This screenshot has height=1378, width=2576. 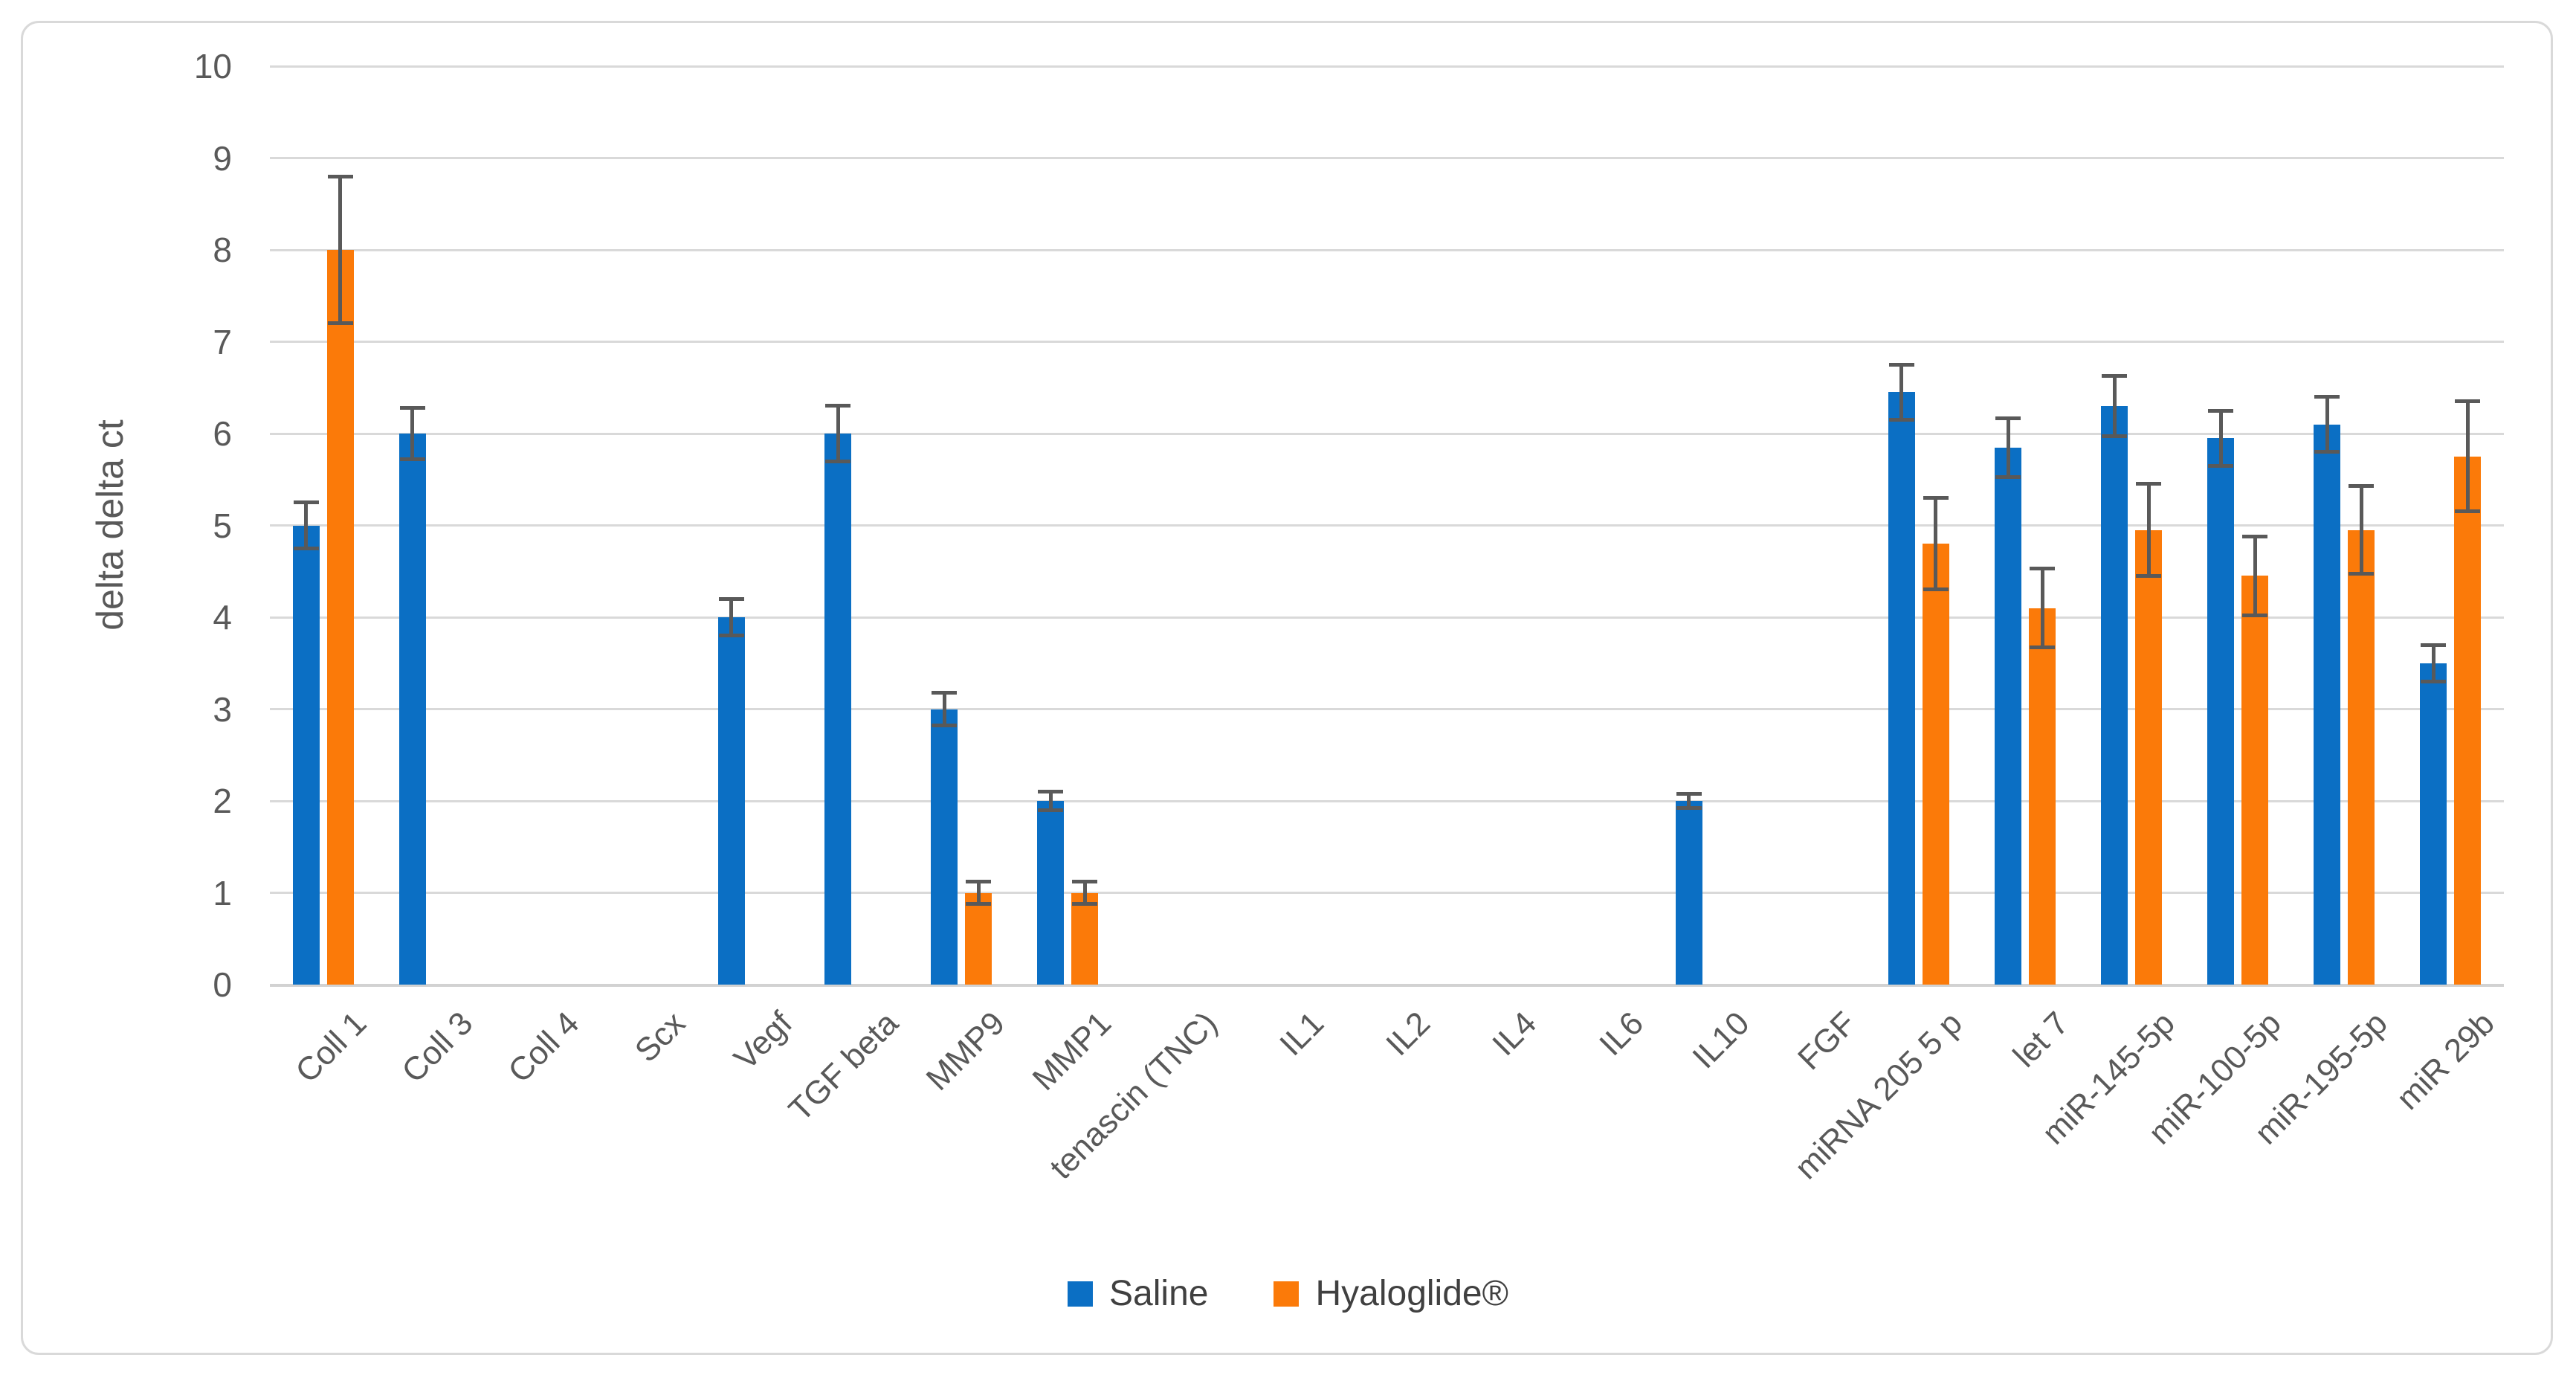 I want to click on x-tick-label: IL6, so click(x=1621, y=1034).